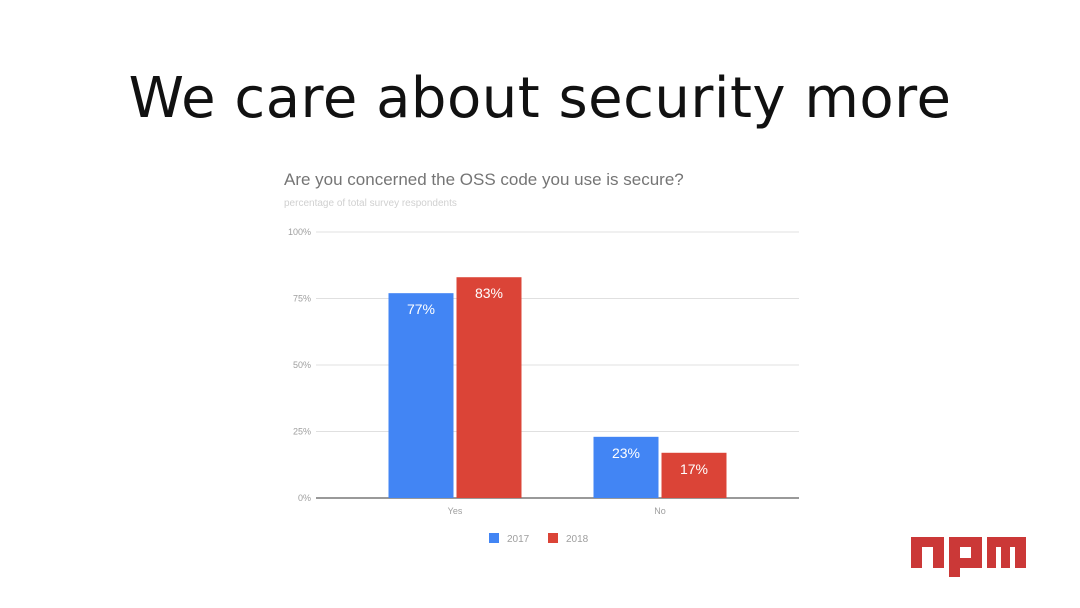 Image resolution: width=1080 pixels, height=608 pixels. Describe the element at coordinates (421, 395) in the screenshot. I see `bar-2017-yes` at that location.